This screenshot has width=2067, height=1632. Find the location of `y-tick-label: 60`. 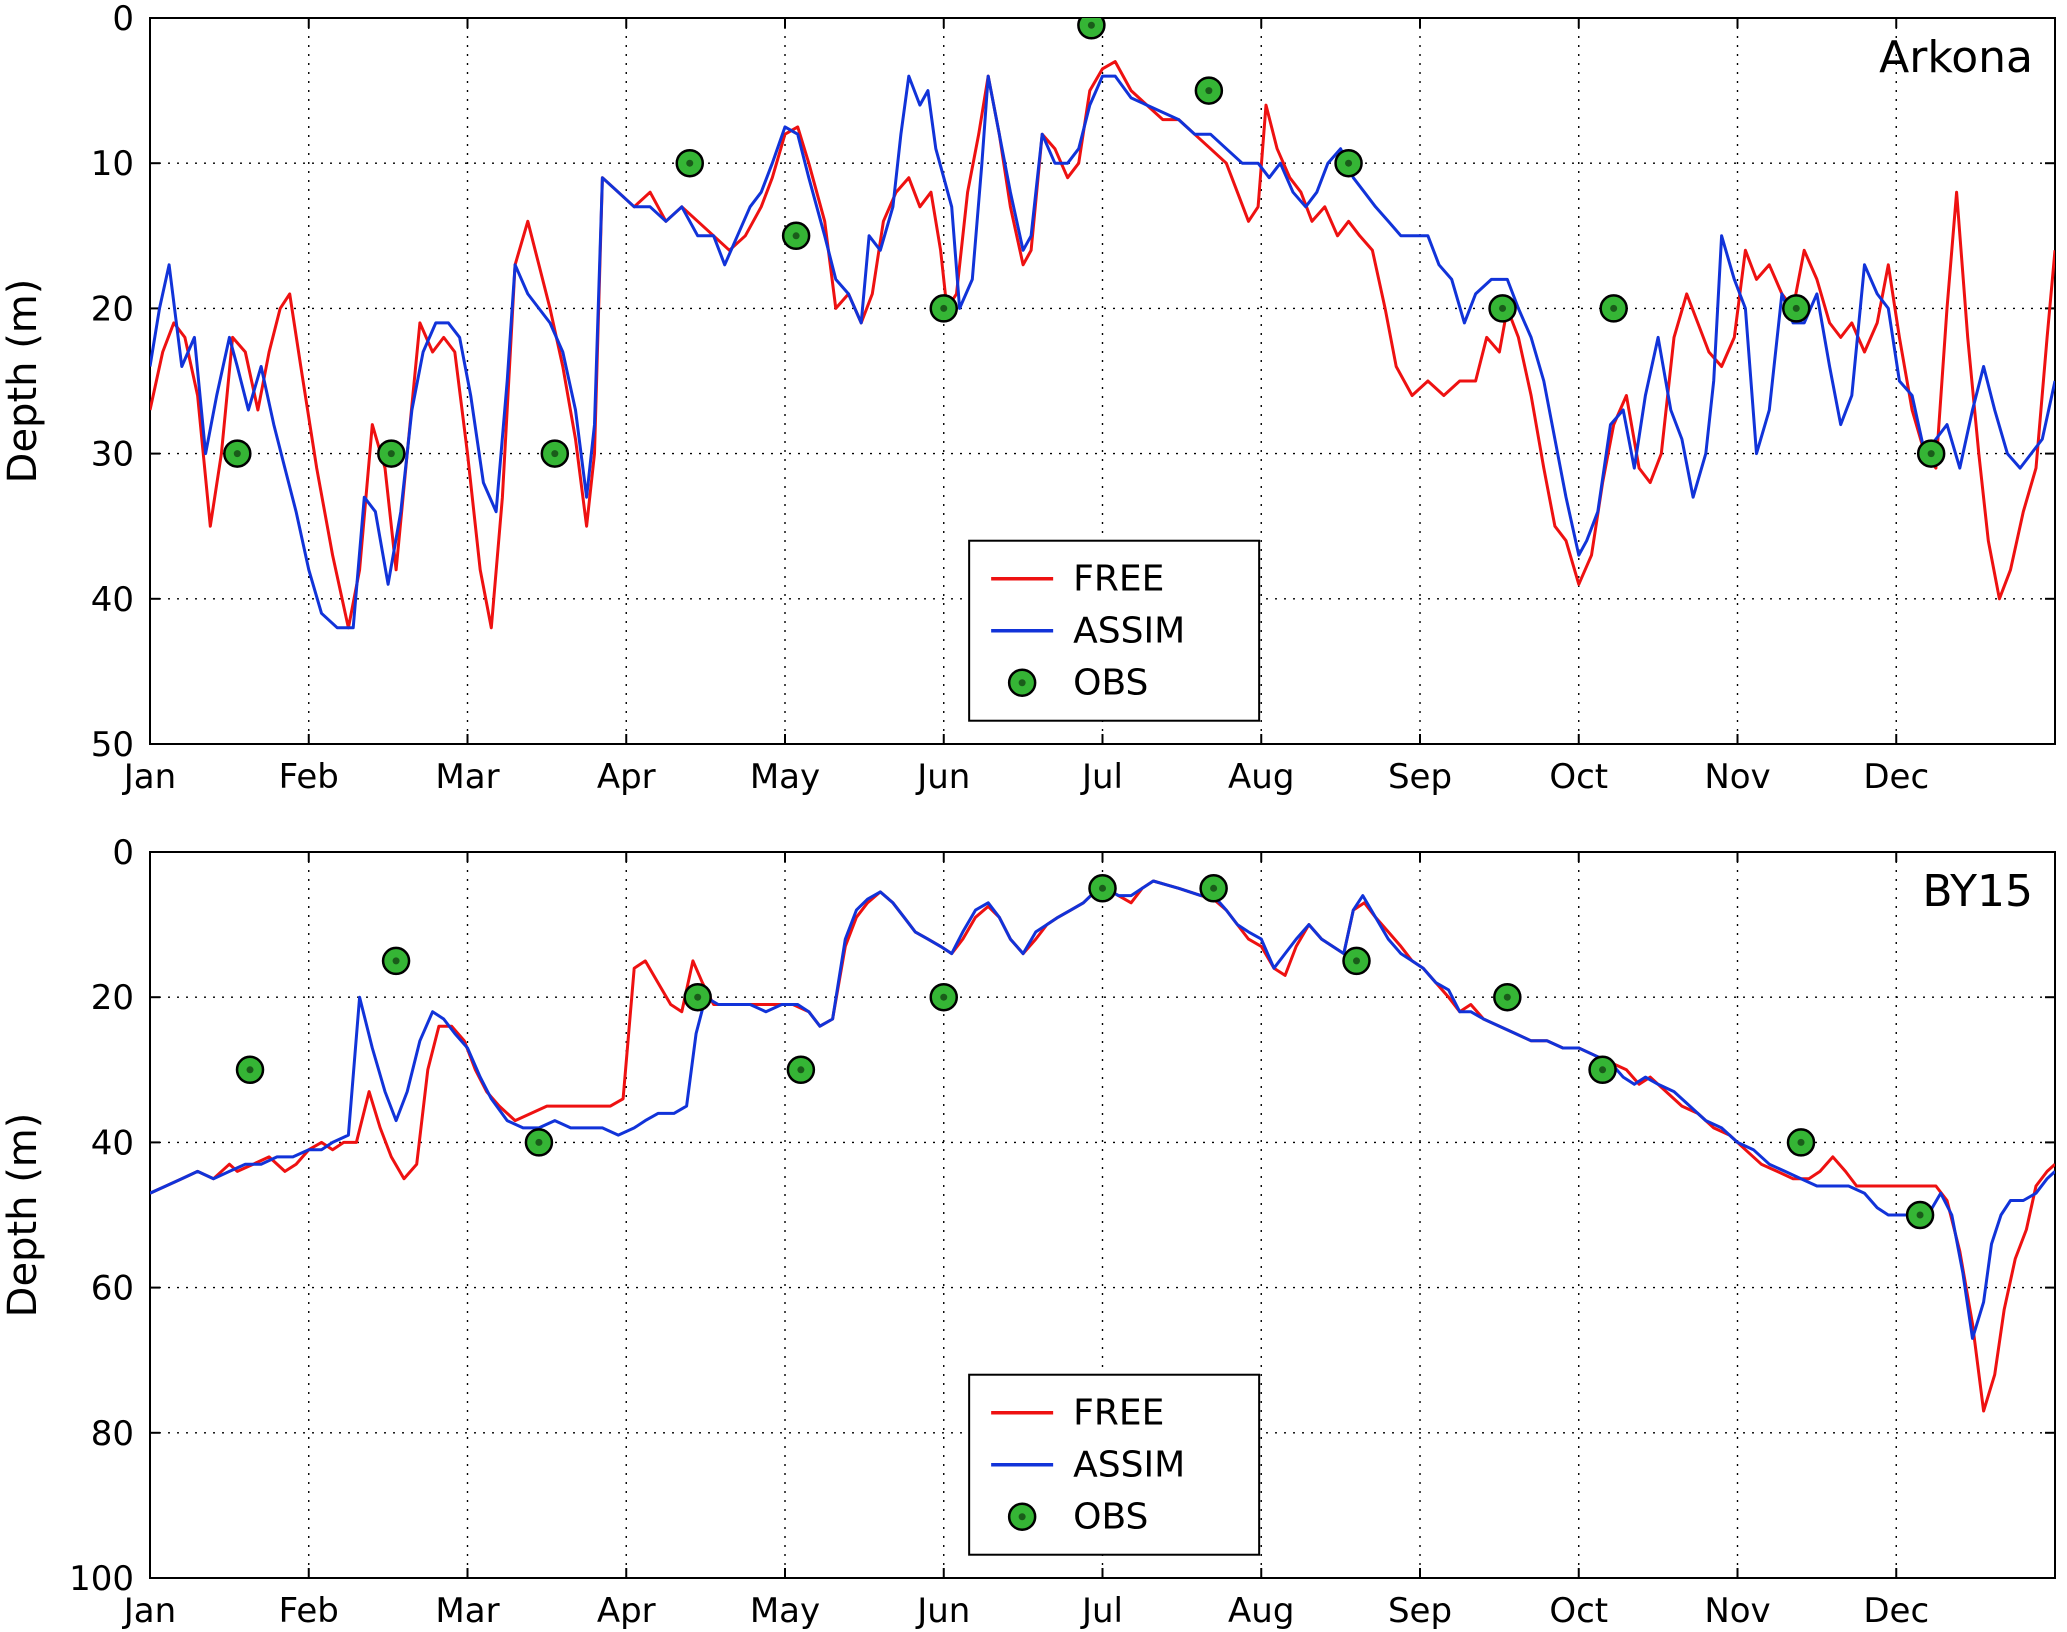

y-tick-label: 60 is located at coordinates (112, 1289).